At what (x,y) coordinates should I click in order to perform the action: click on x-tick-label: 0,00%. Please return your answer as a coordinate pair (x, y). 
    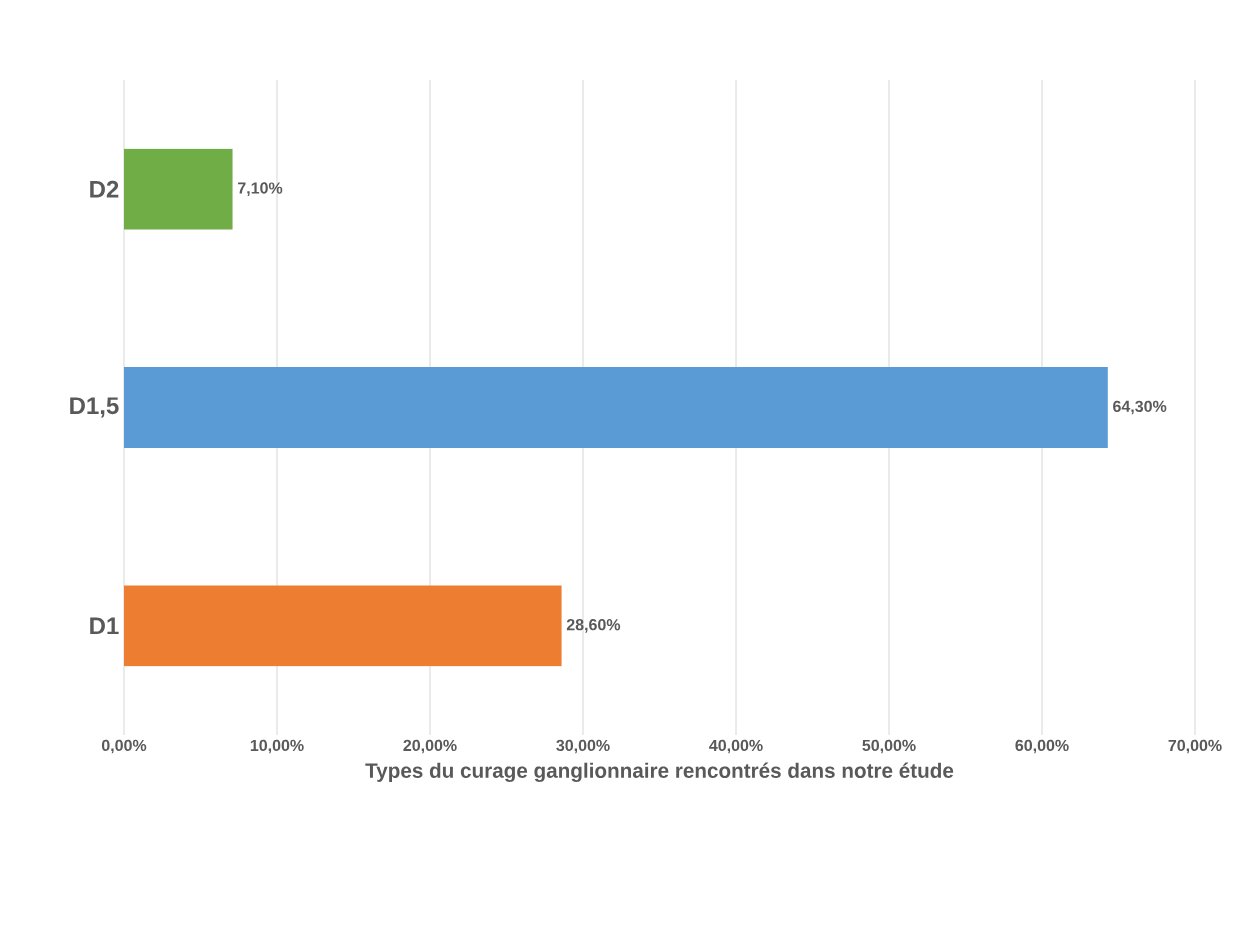
    Looking at the image, I should click on (124, 746).